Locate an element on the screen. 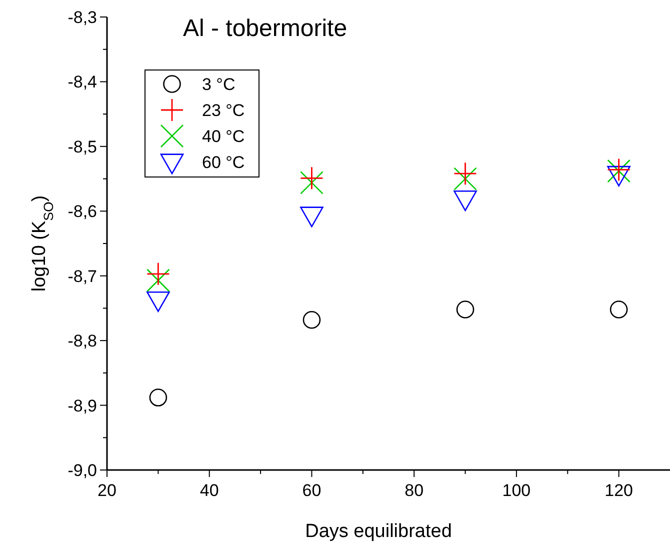 The height and width of the screenshot is (549, 670). x-tick-label: 100 is located at coordinates (516, 490).